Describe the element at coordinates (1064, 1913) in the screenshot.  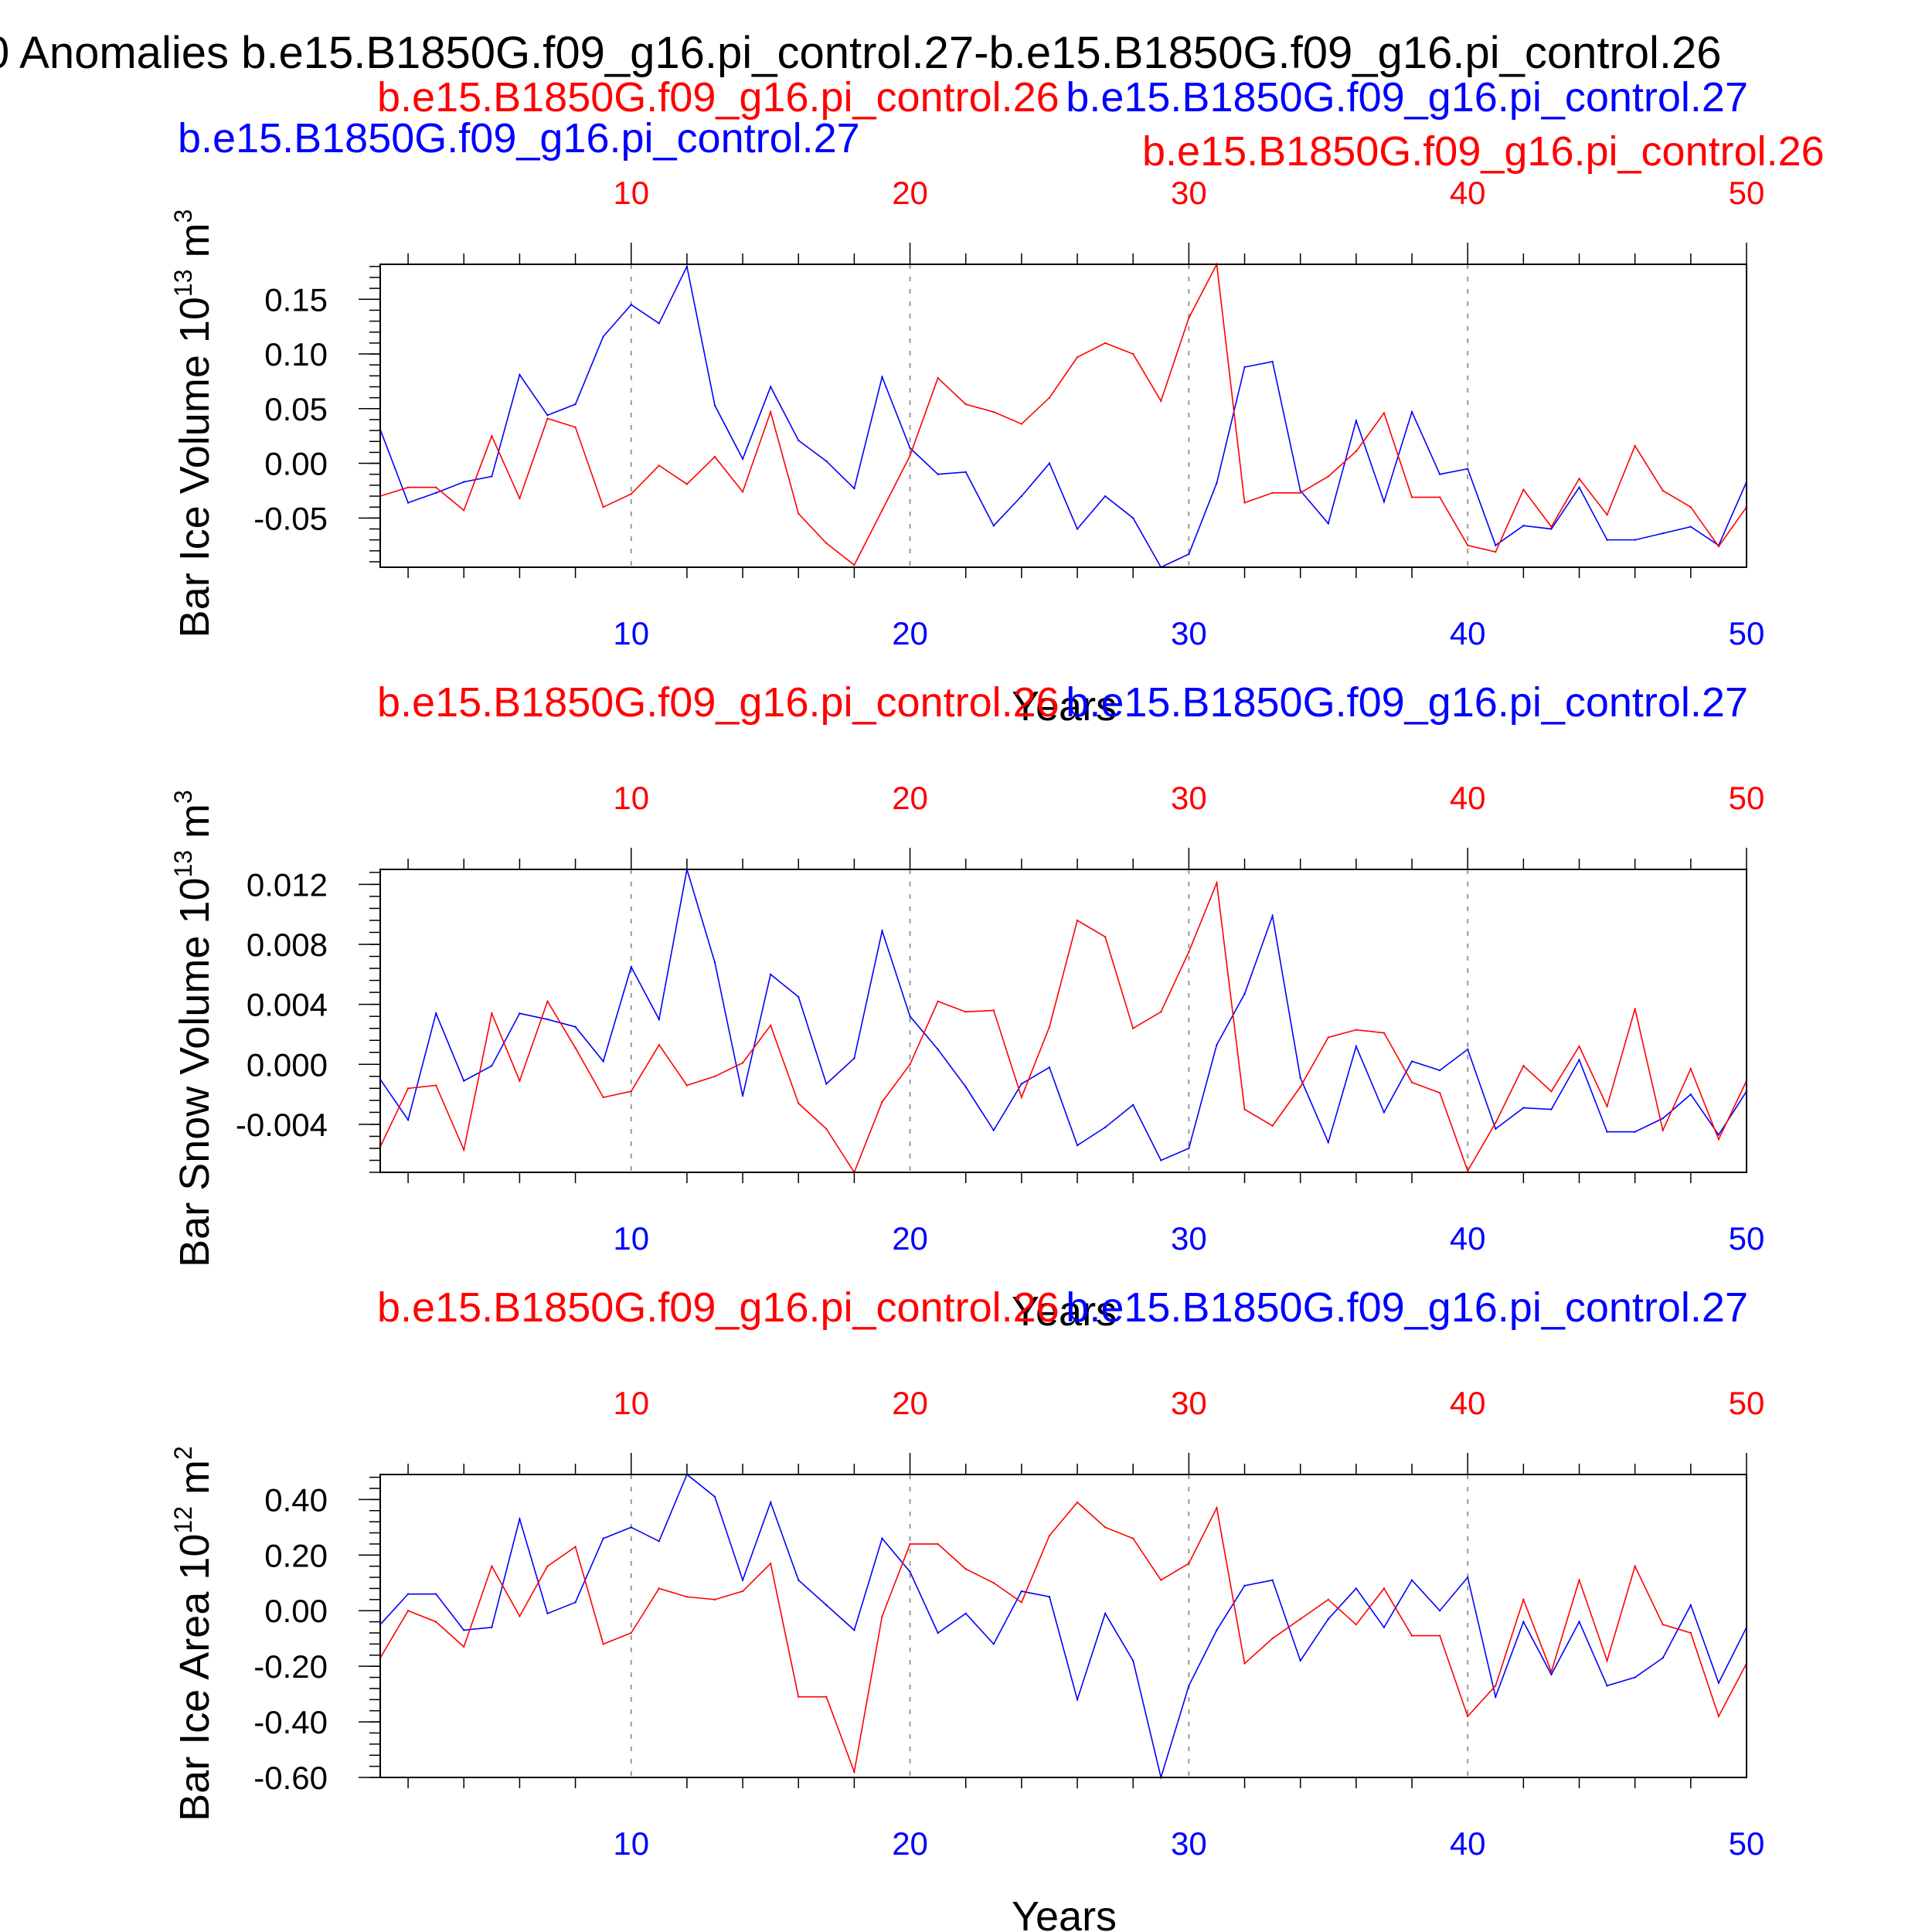
I see `x-axis-title: Years` at that location.